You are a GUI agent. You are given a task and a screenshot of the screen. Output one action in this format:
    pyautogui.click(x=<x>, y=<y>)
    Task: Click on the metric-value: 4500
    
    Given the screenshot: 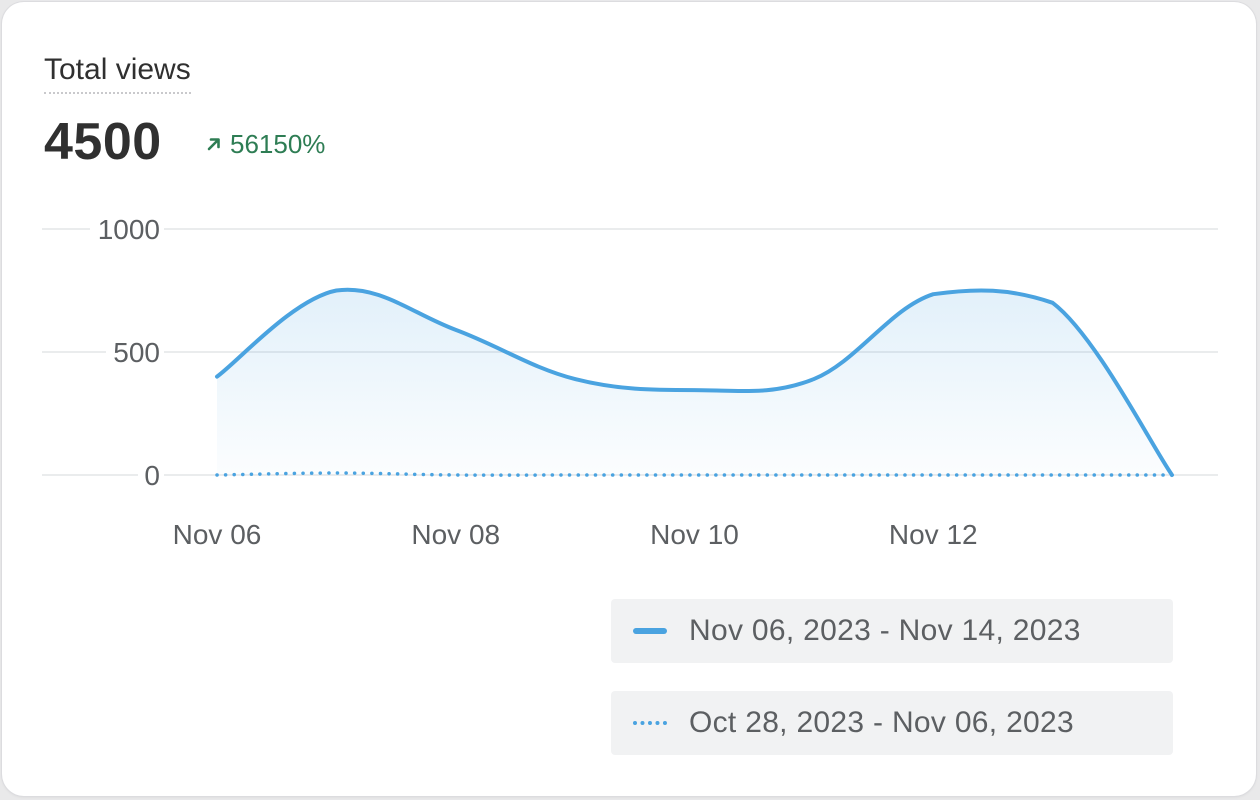 What is the action you would take?
    pyautogui.click(x=103, y=142)
    